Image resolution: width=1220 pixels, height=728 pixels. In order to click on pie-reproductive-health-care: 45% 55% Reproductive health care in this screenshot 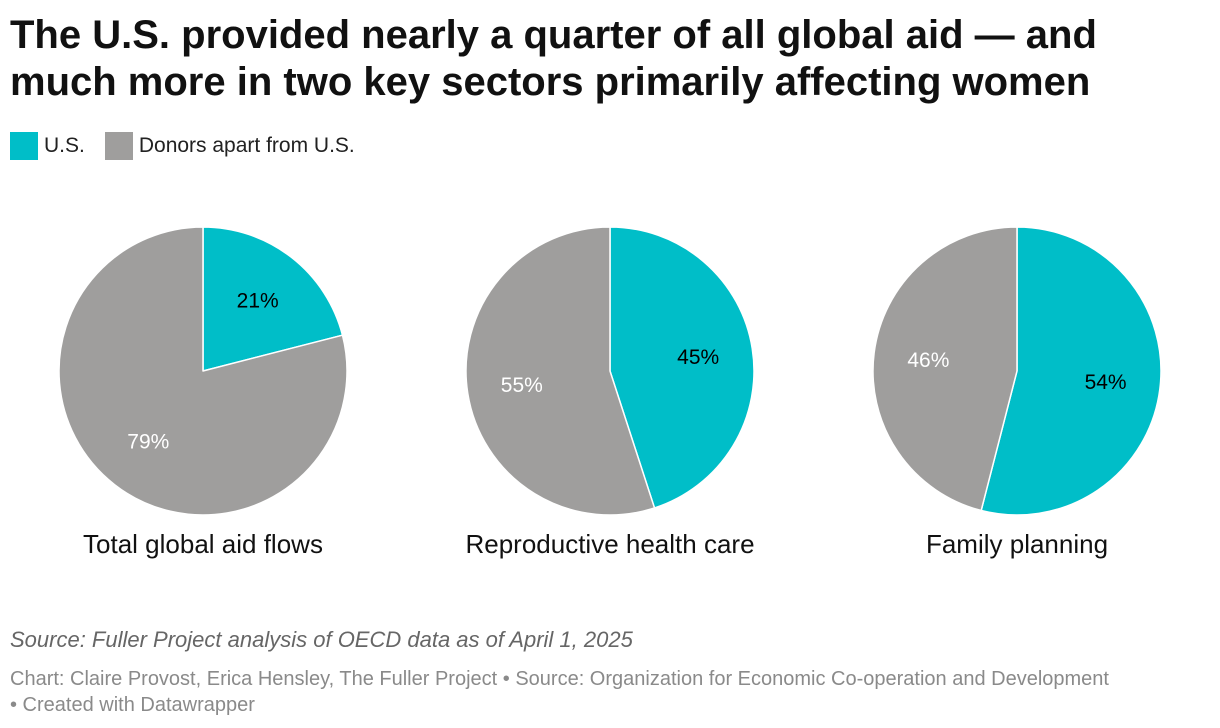, I will do `click(610, 392)`.